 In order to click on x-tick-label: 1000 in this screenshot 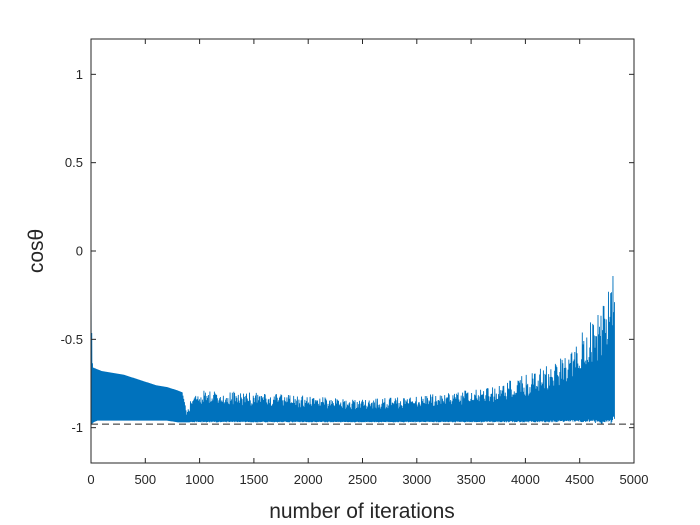, I will do `click(199, 479)`.